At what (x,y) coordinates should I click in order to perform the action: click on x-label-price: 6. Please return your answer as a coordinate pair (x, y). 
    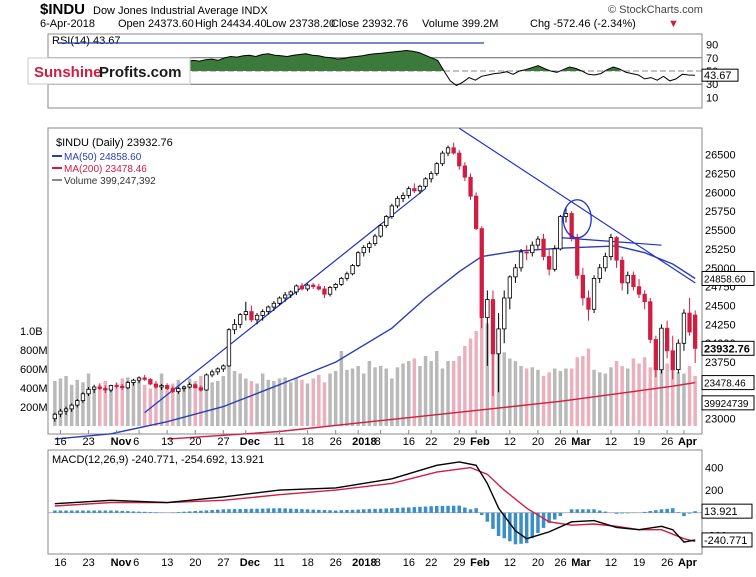
    Looking at the image, I should click on (136, 442).